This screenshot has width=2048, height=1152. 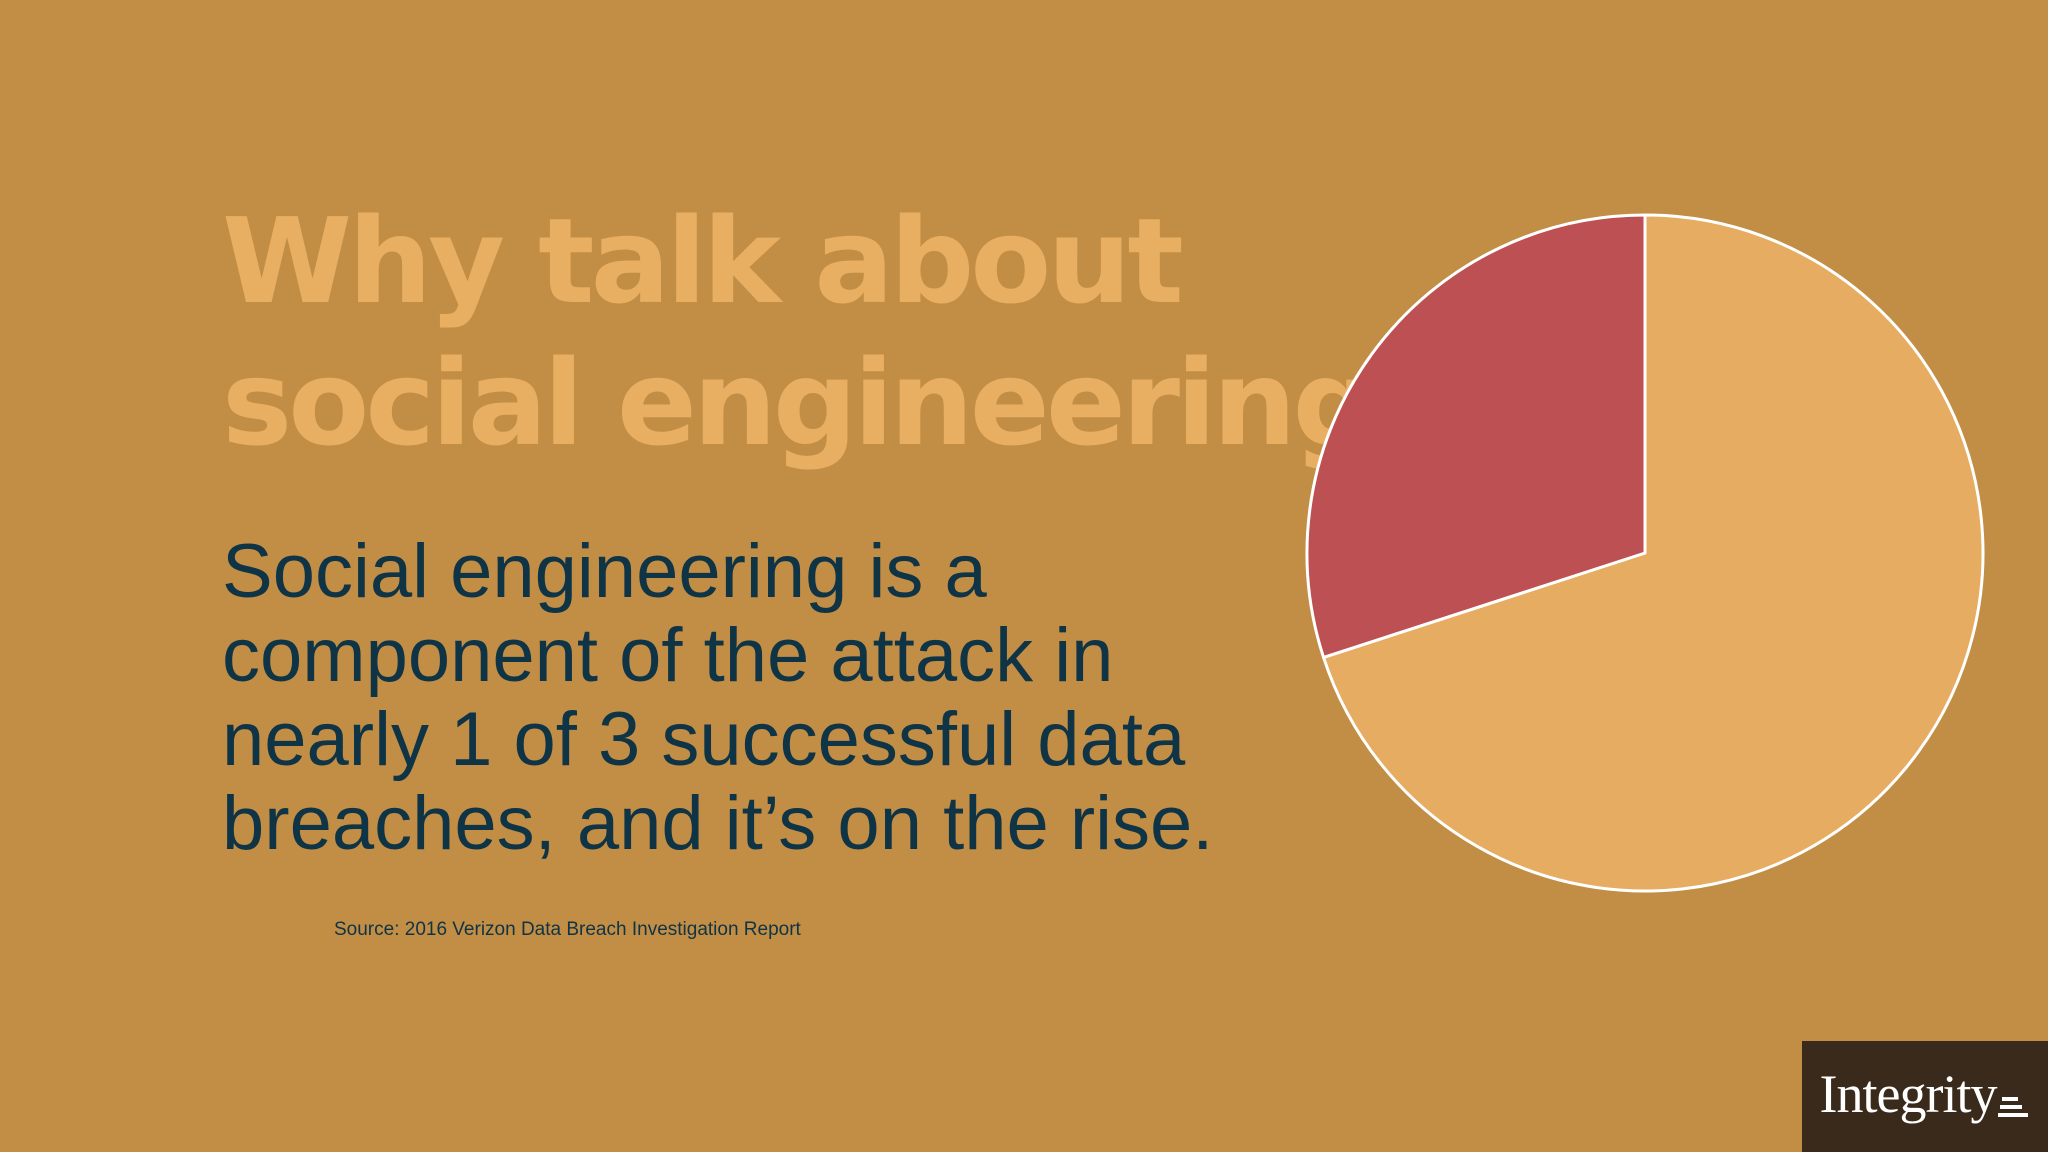 What do you see at coordinates (704, 739) in the screenshot?
I see `body-line-3: nearly 1 of 3 successful data` at bounding box center [704, 739].